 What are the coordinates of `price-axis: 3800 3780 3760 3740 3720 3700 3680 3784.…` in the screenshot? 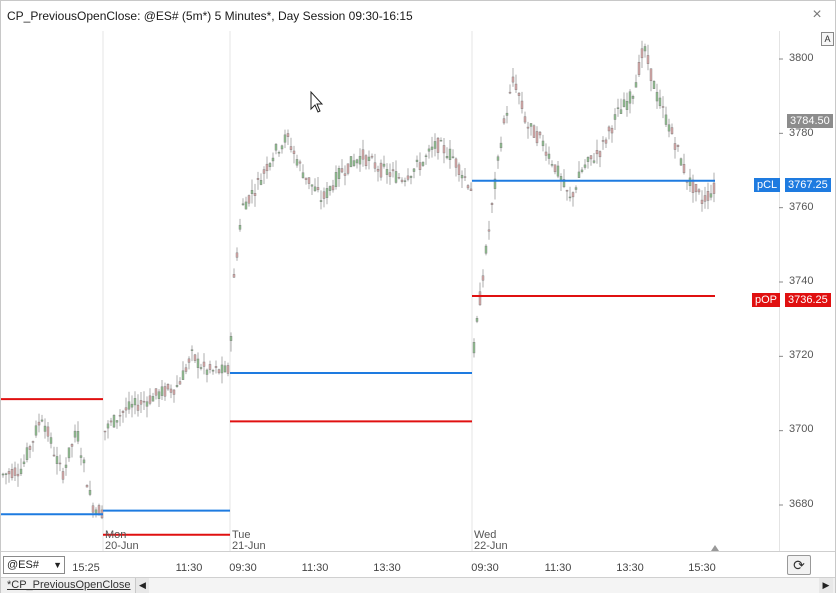 It's located at (794, 291).